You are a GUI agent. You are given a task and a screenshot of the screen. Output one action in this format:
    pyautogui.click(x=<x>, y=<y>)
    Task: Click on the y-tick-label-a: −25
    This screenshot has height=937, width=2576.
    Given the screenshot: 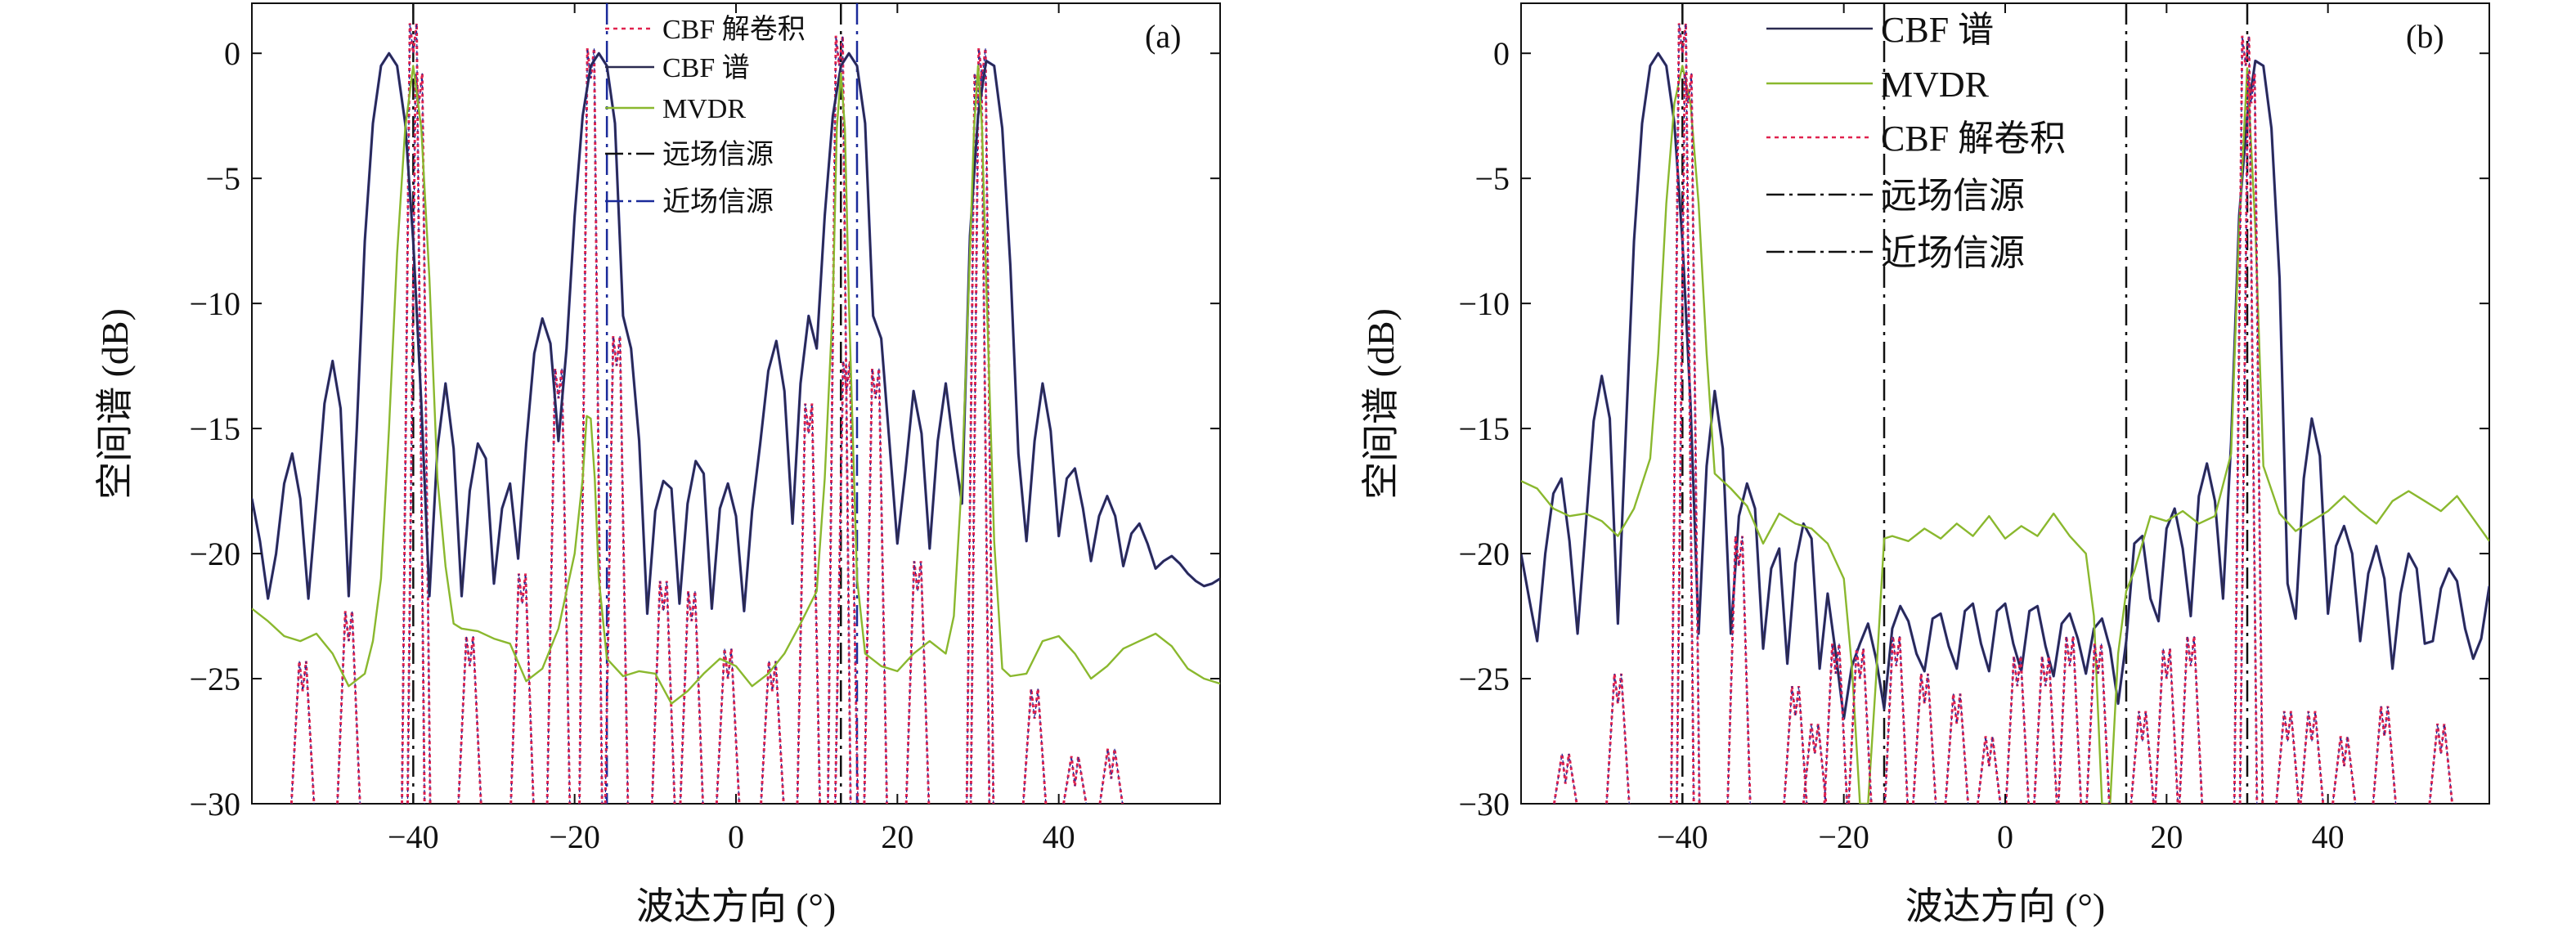 What is the action you would take?
    pyautogui.click(x=215, y=679)
    